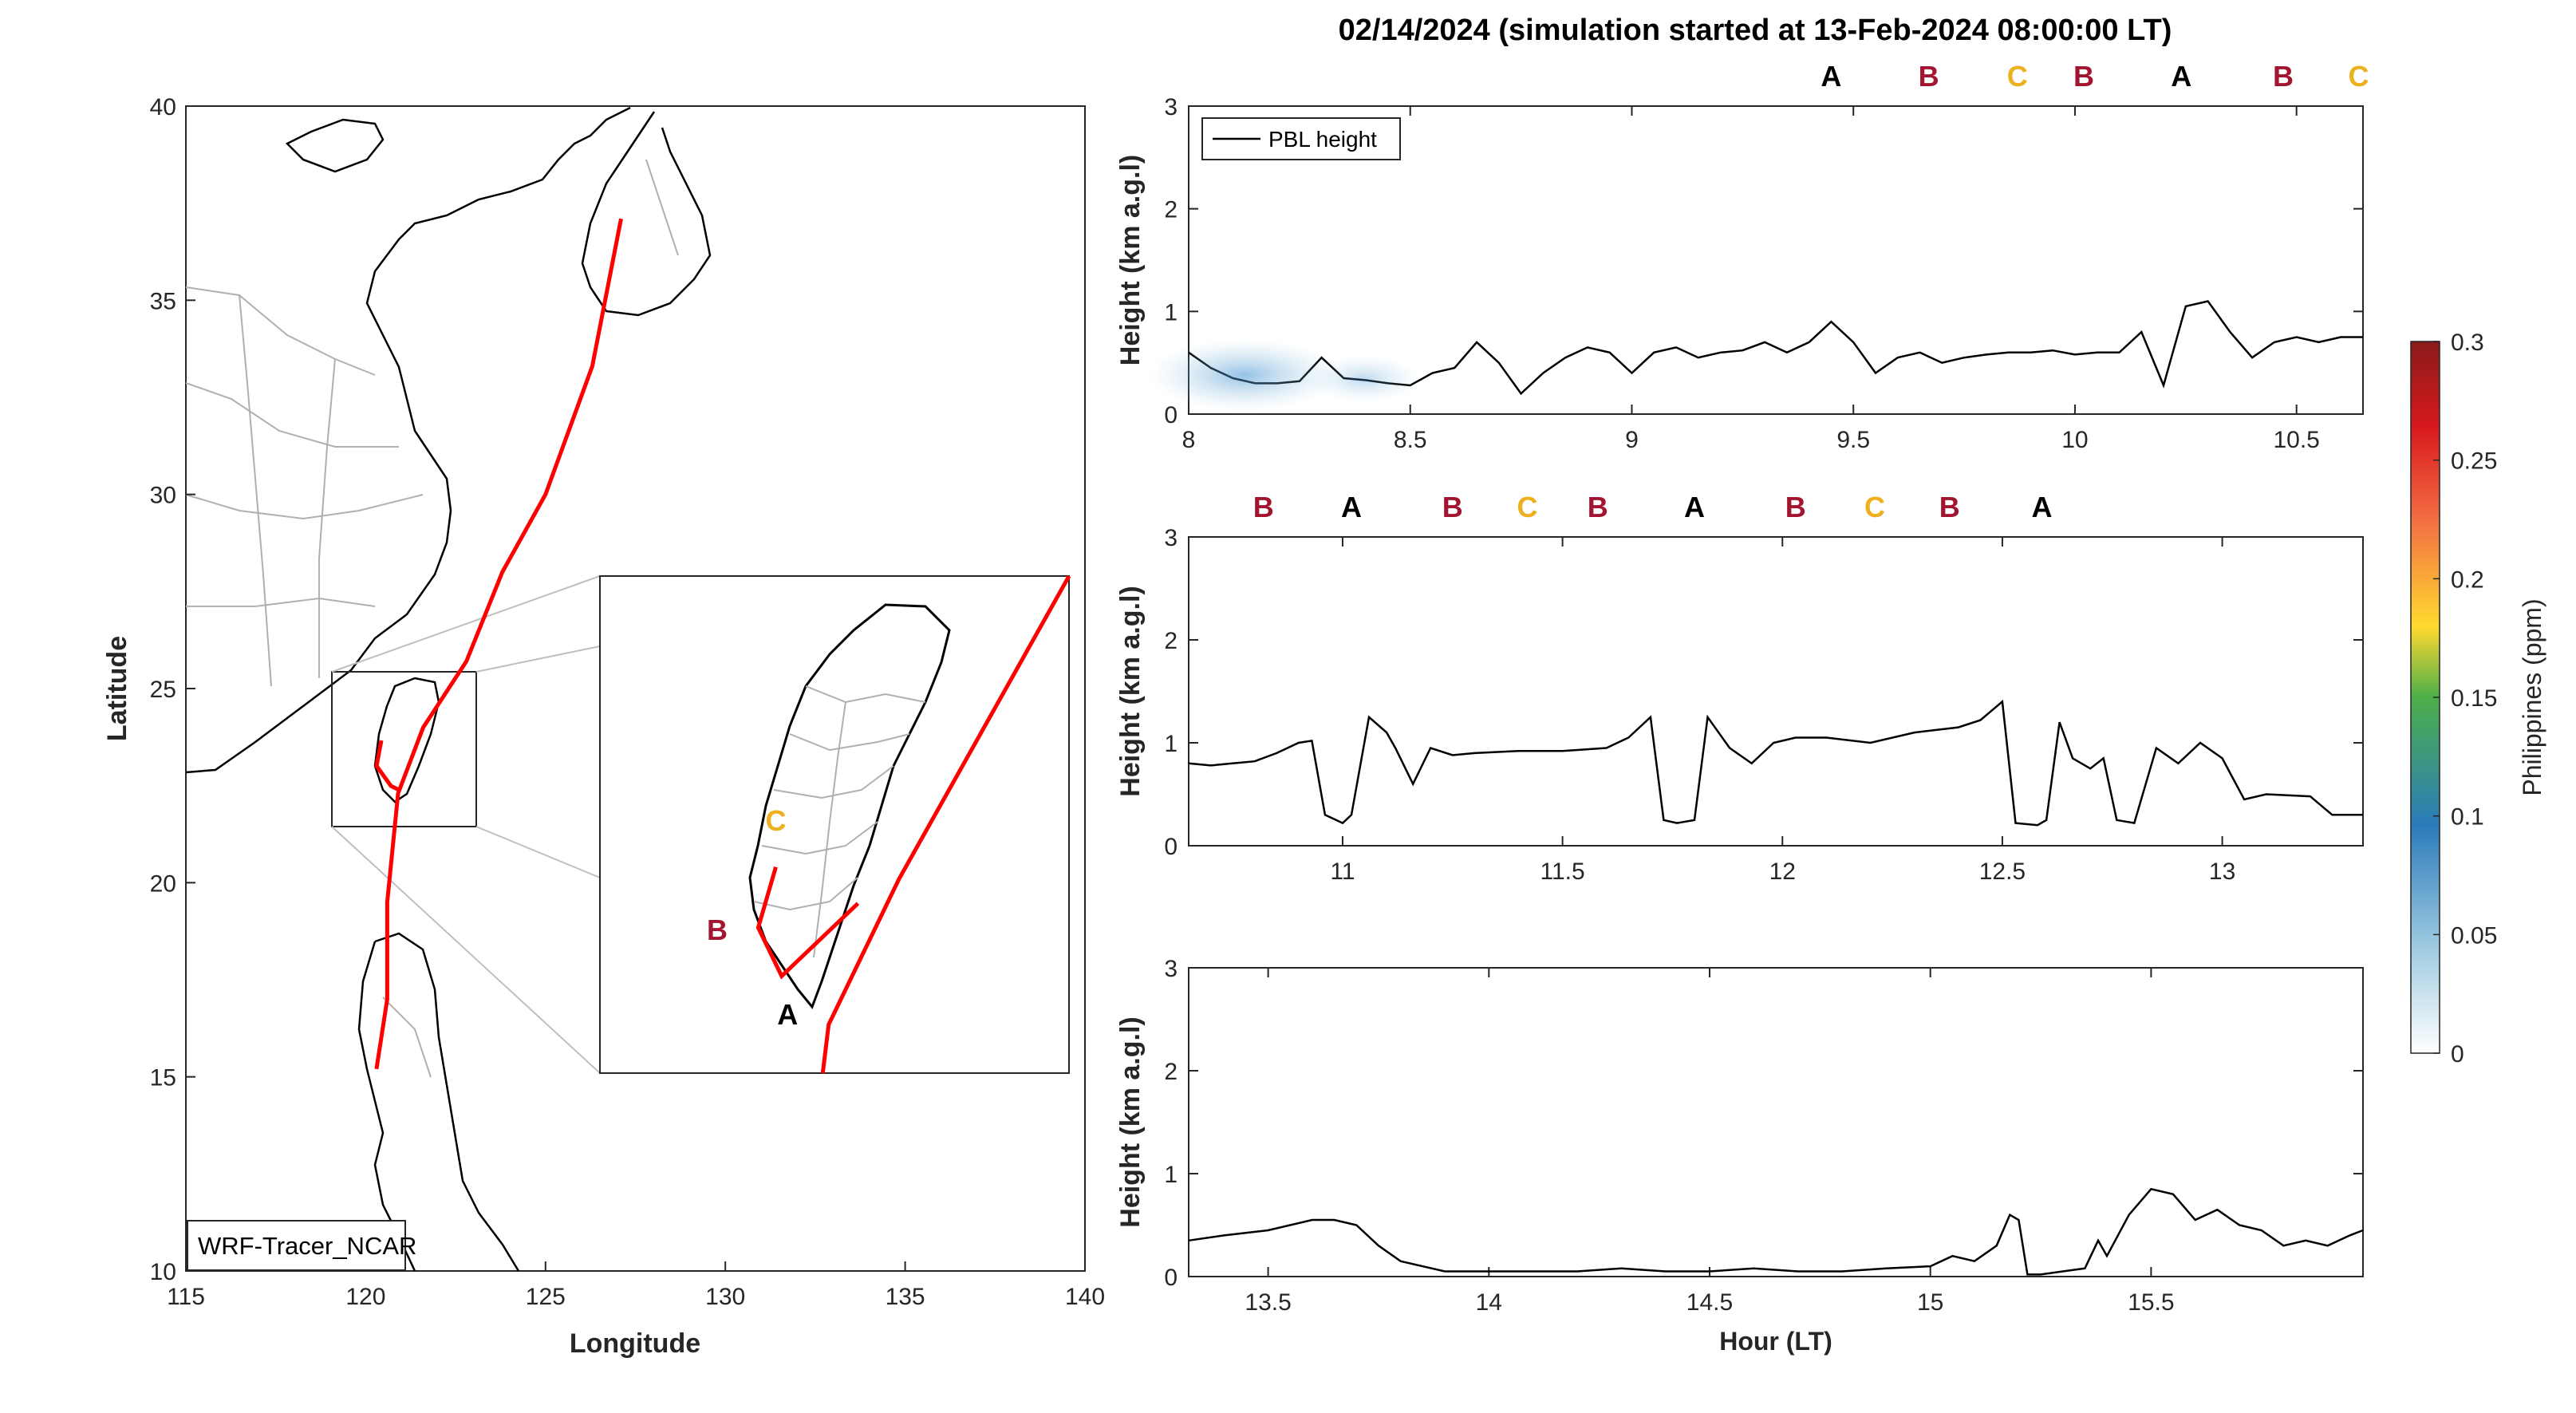 This screenshot has height=1413, width=2576. I want to click on province-borders, so click(432, 618).